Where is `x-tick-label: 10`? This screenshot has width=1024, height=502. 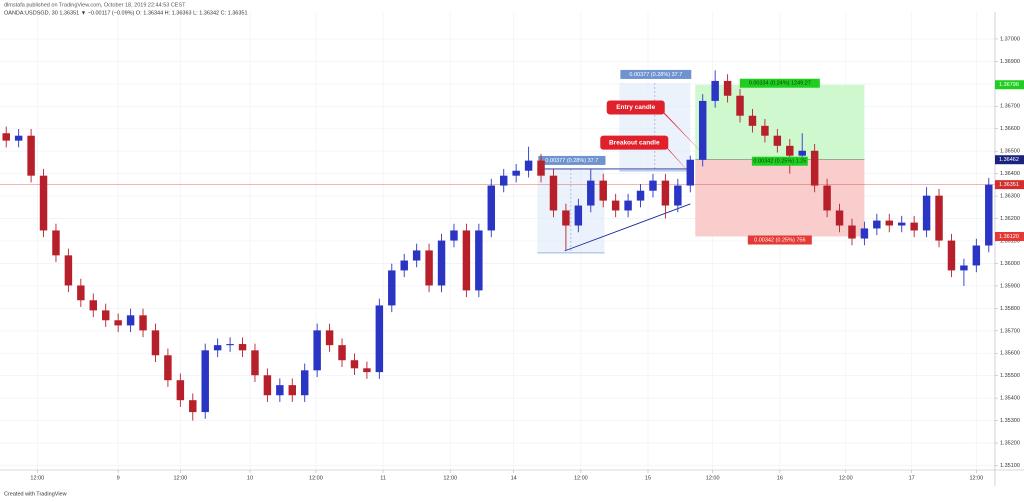
x-tick-label: 10 is located at coordinates (250, 478).